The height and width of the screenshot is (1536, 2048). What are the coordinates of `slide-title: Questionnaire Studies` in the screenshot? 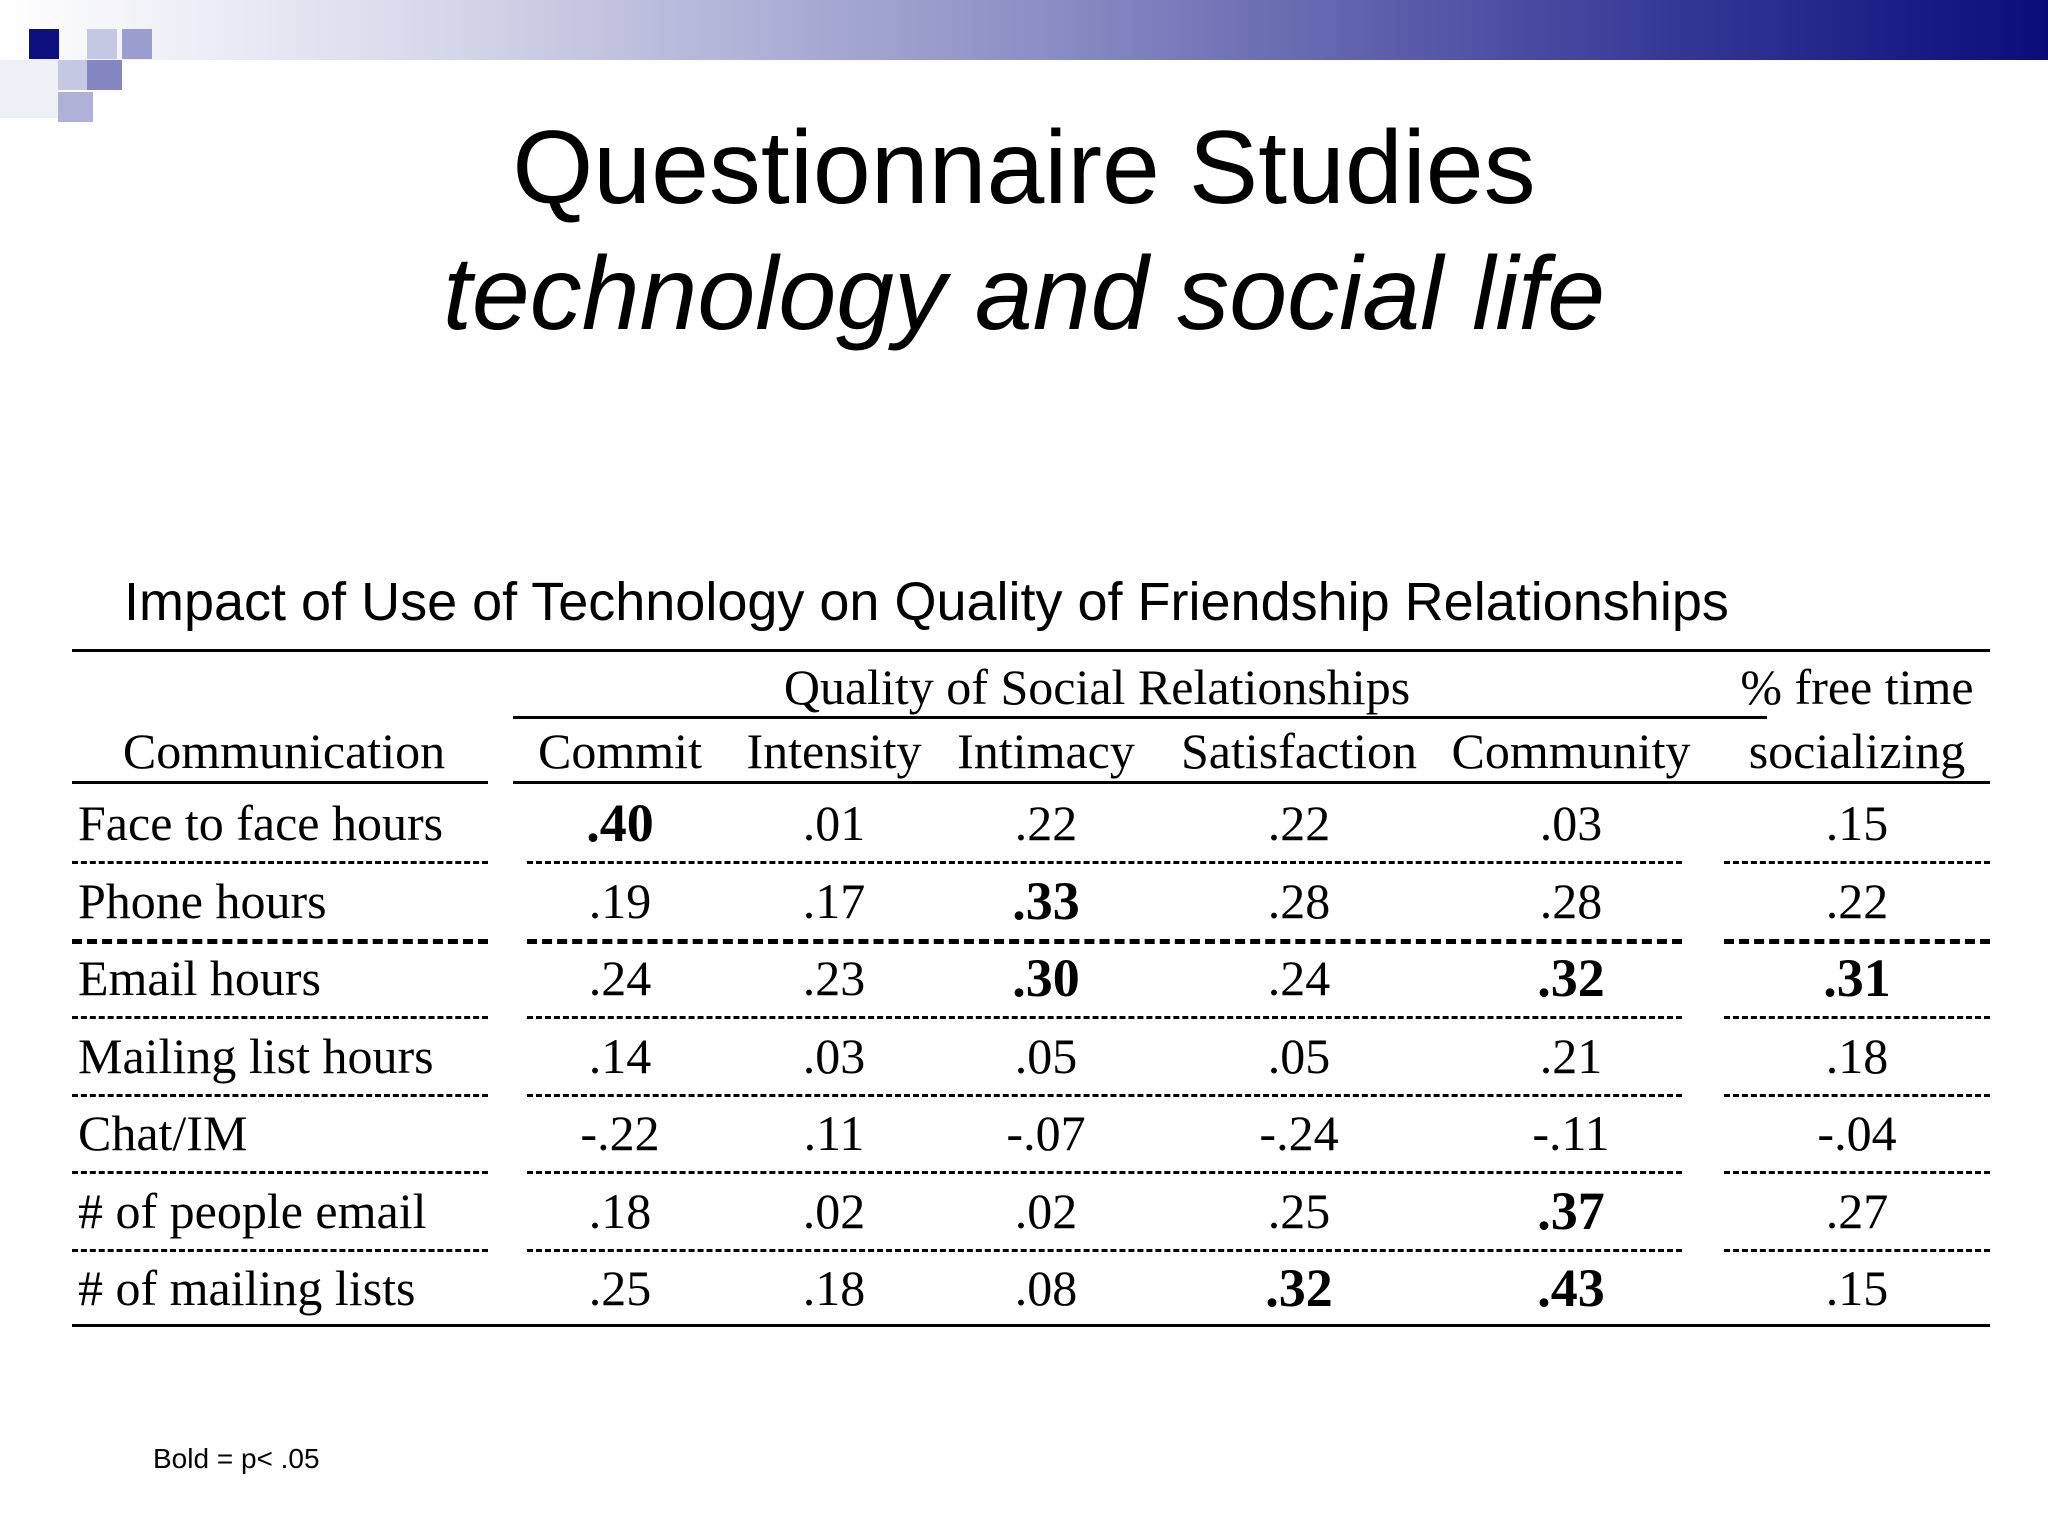 It's located at (1024, 168).